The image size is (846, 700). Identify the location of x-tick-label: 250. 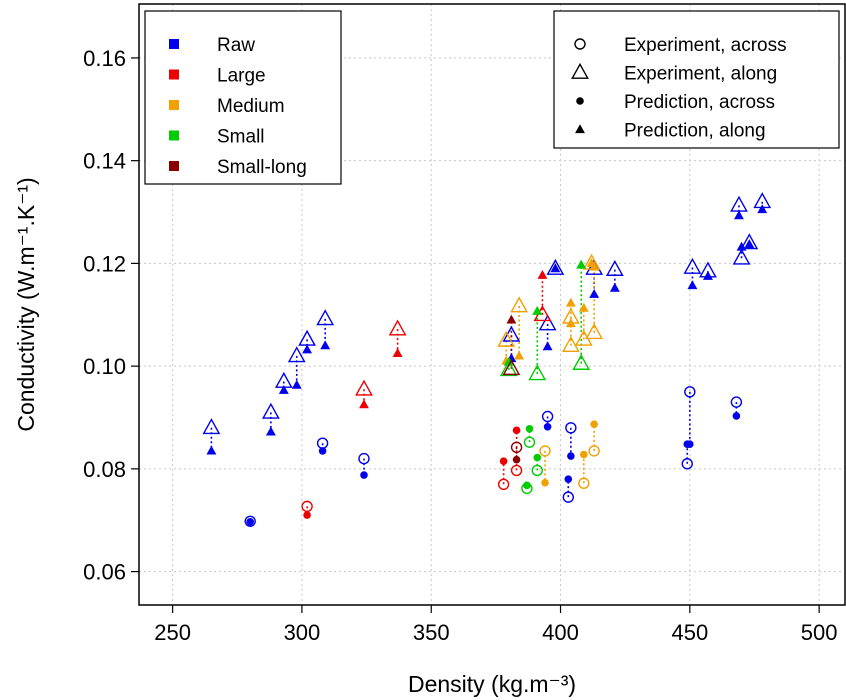
(172, 632).